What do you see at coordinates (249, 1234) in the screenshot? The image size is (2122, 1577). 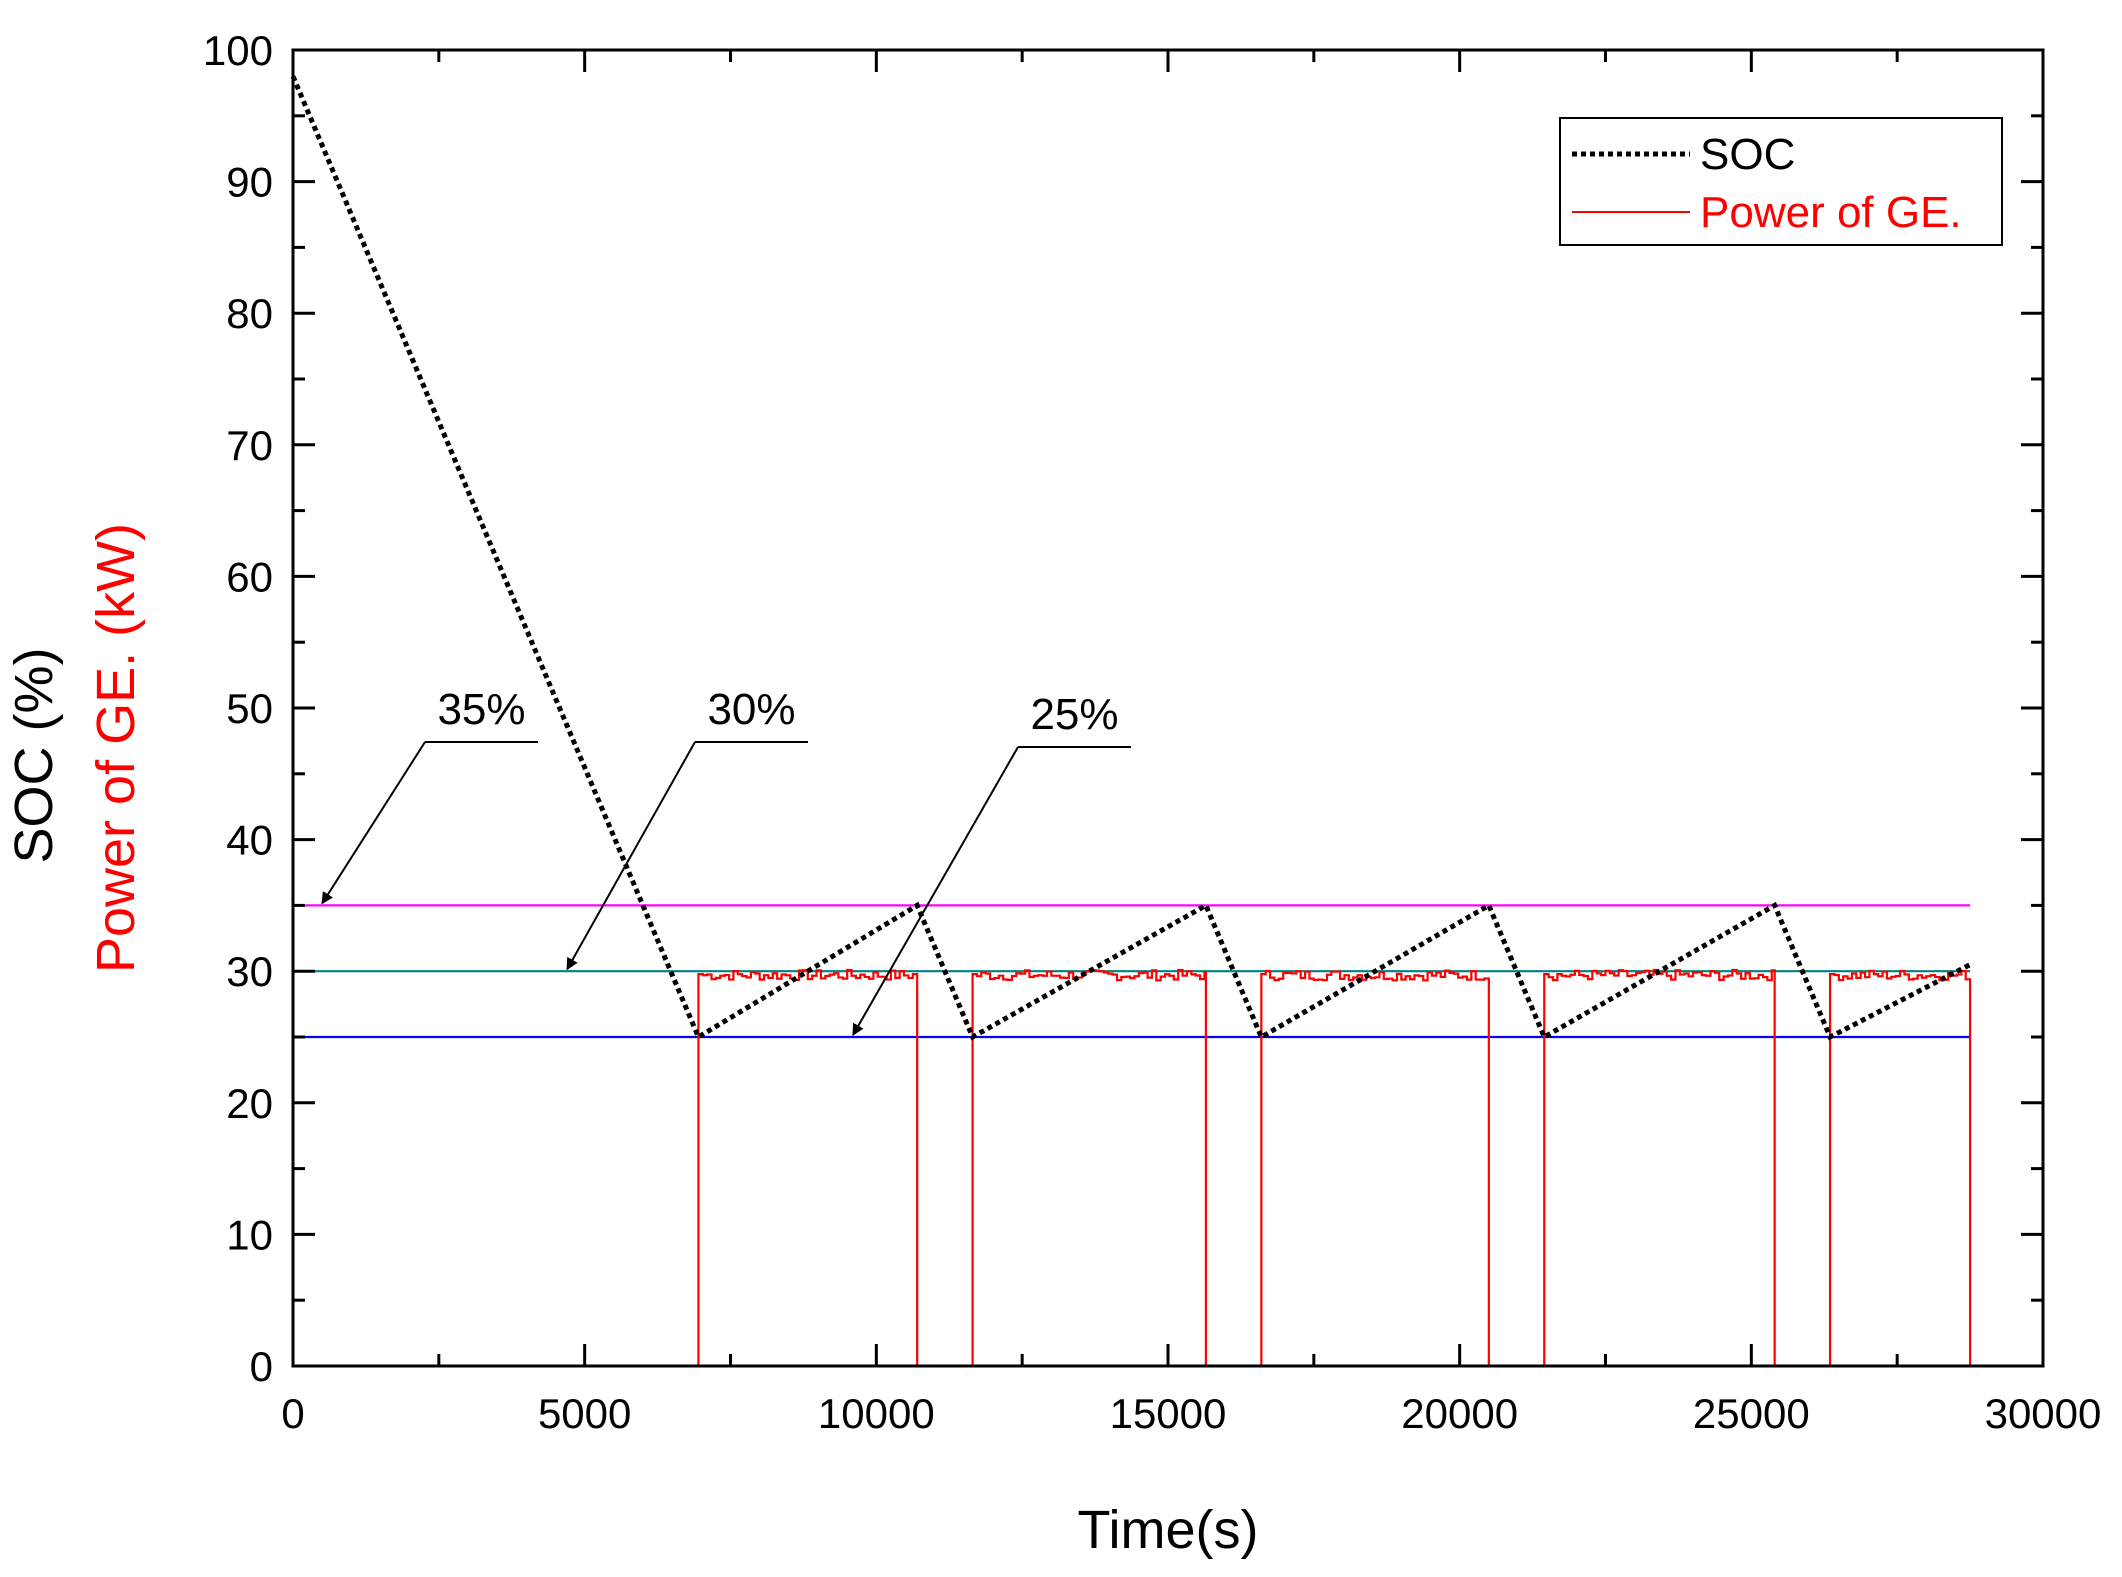 I see `y-tick-label: 10` at bounding box center [249, 1234].